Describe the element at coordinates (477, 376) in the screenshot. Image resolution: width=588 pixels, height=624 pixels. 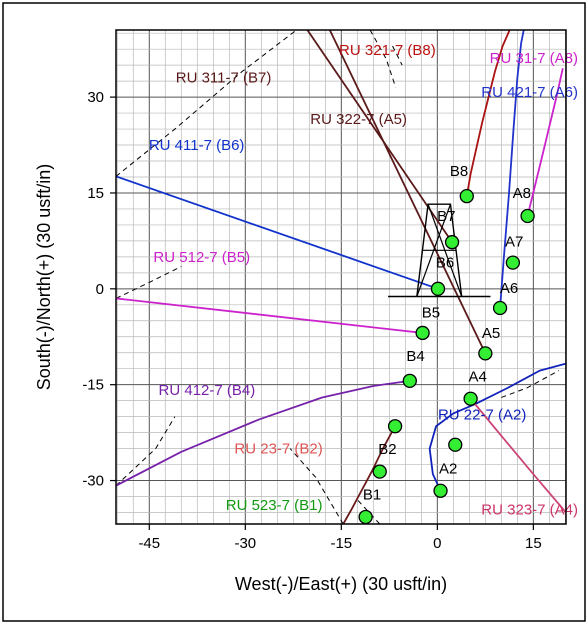
I see `point-label-A4: A4` at that location.